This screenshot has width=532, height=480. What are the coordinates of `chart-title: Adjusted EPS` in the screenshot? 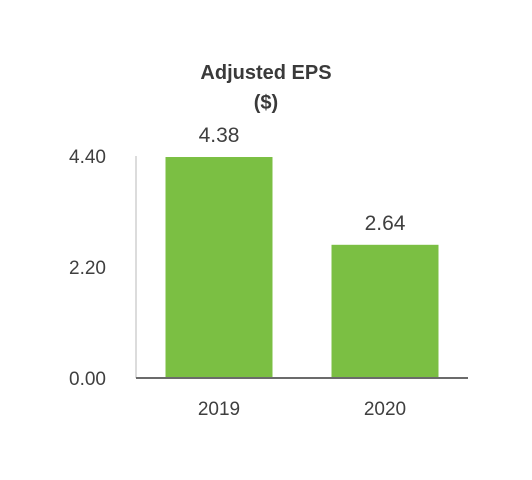 It's located at (266, 73).